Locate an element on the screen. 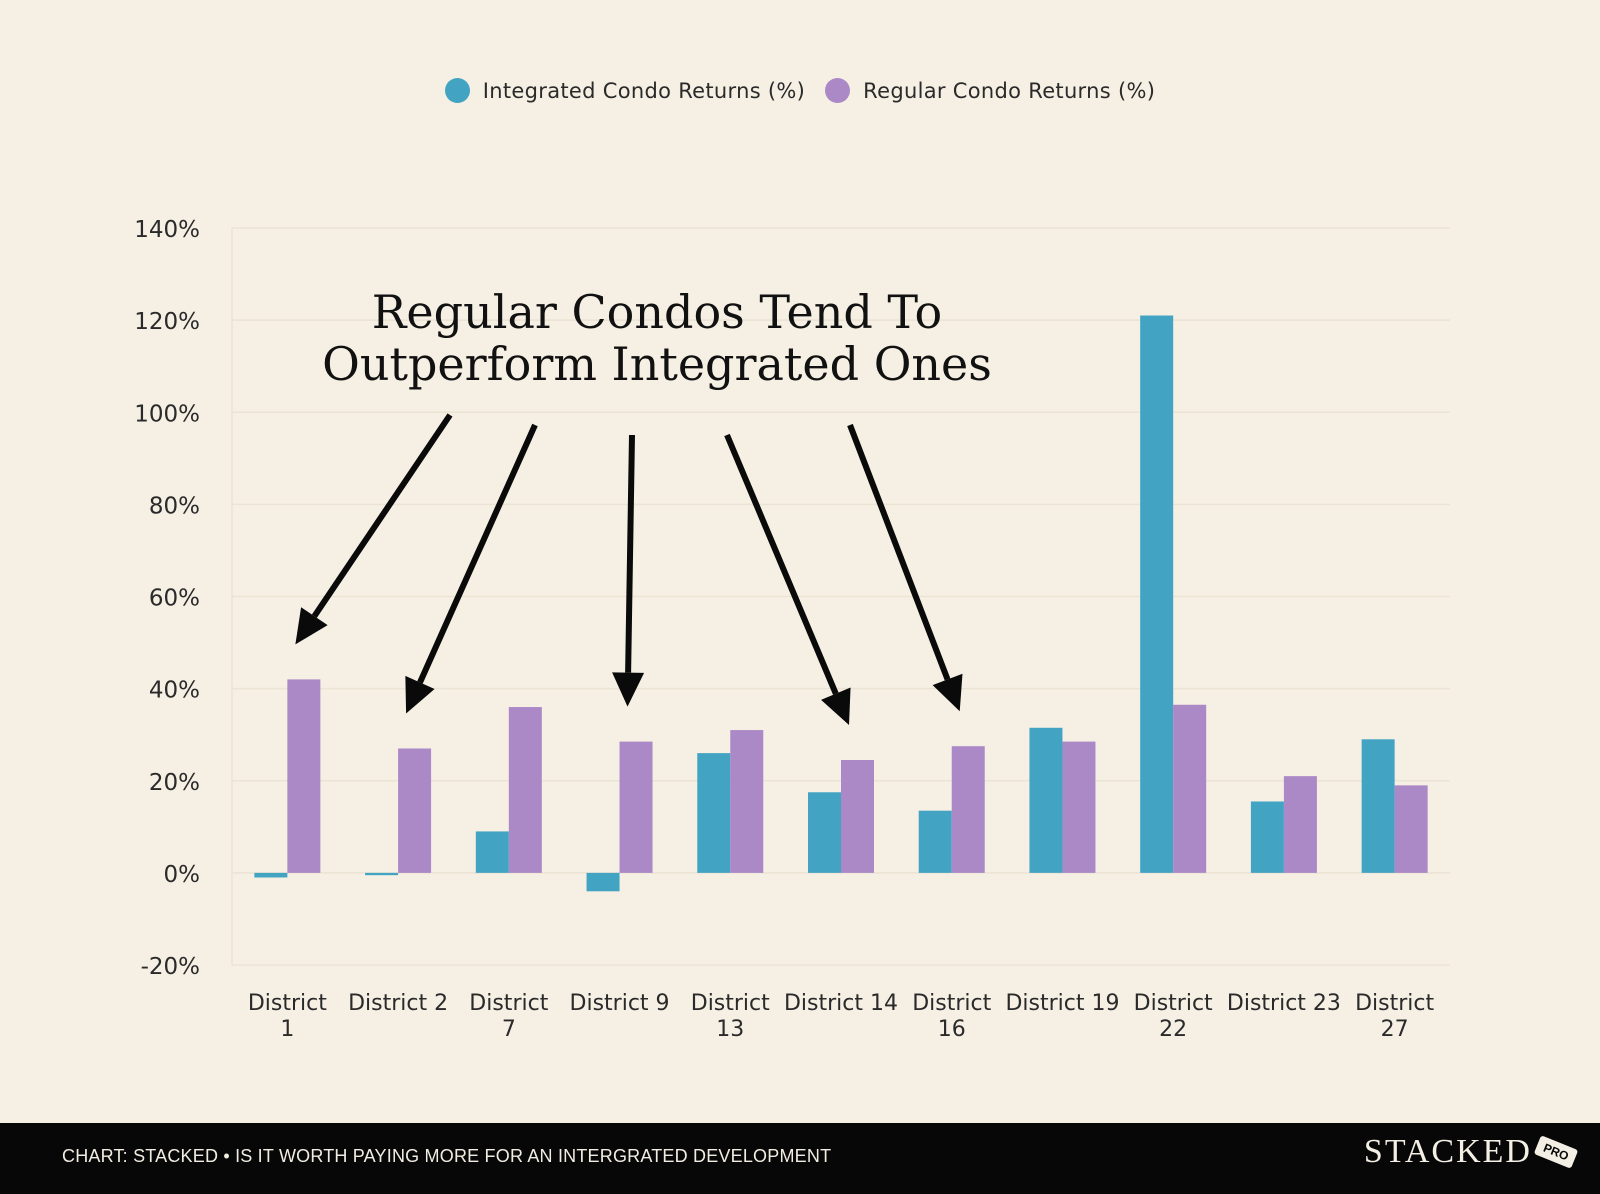  x-tick-label: District 1 is located at coordinates (287, 1016).